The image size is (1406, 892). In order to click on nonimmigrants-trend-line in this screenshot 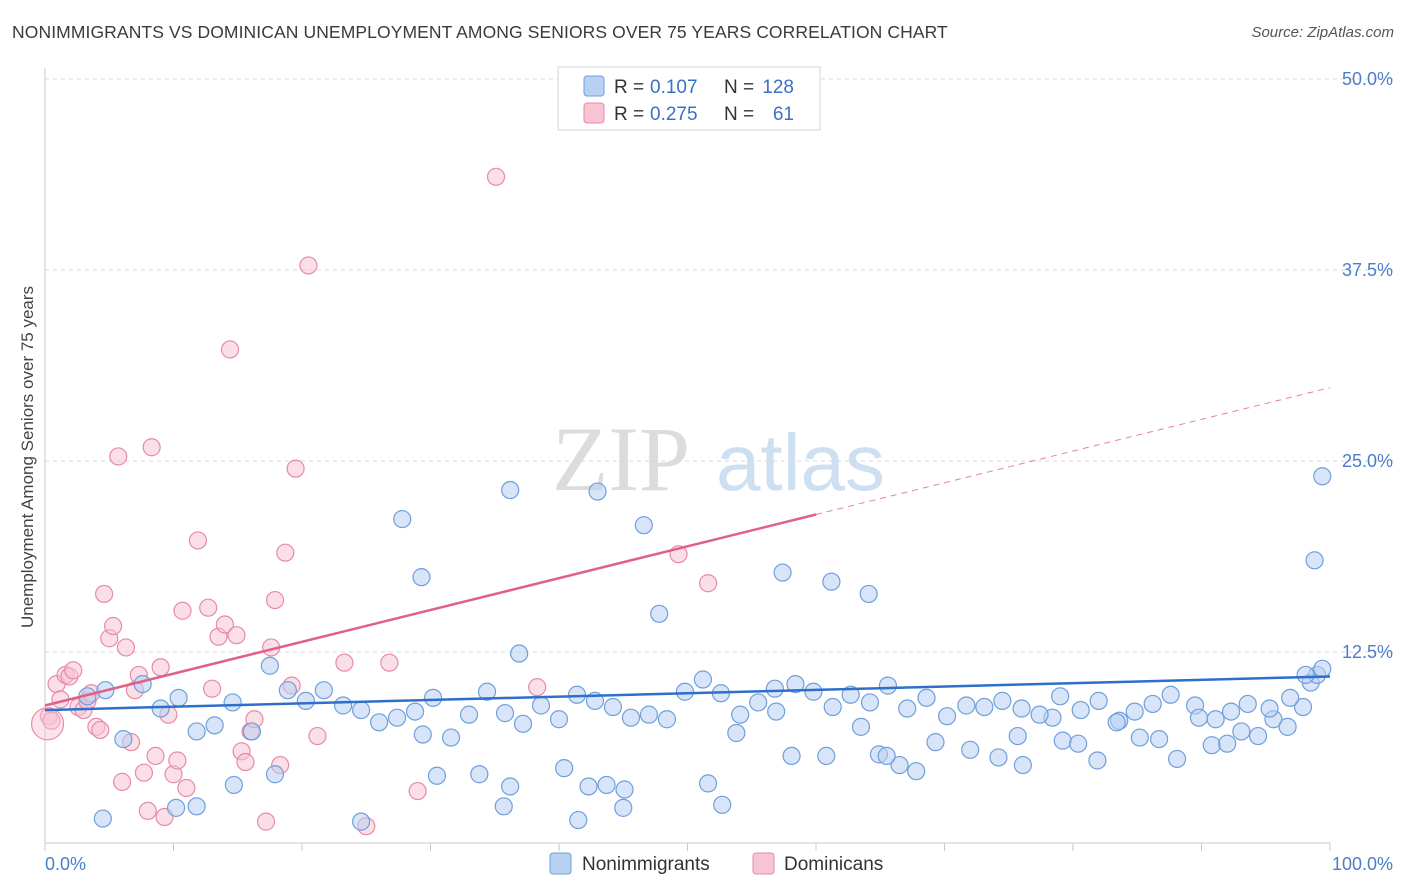, I will do `click(687, 693)`.